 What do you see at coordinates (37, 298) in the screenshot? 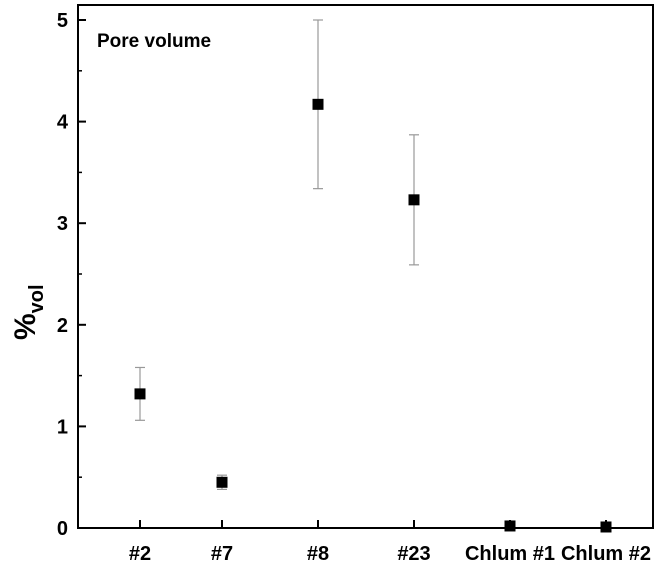
I see `y-axis-label-subscript: vol` at bounding box center [37, 298].